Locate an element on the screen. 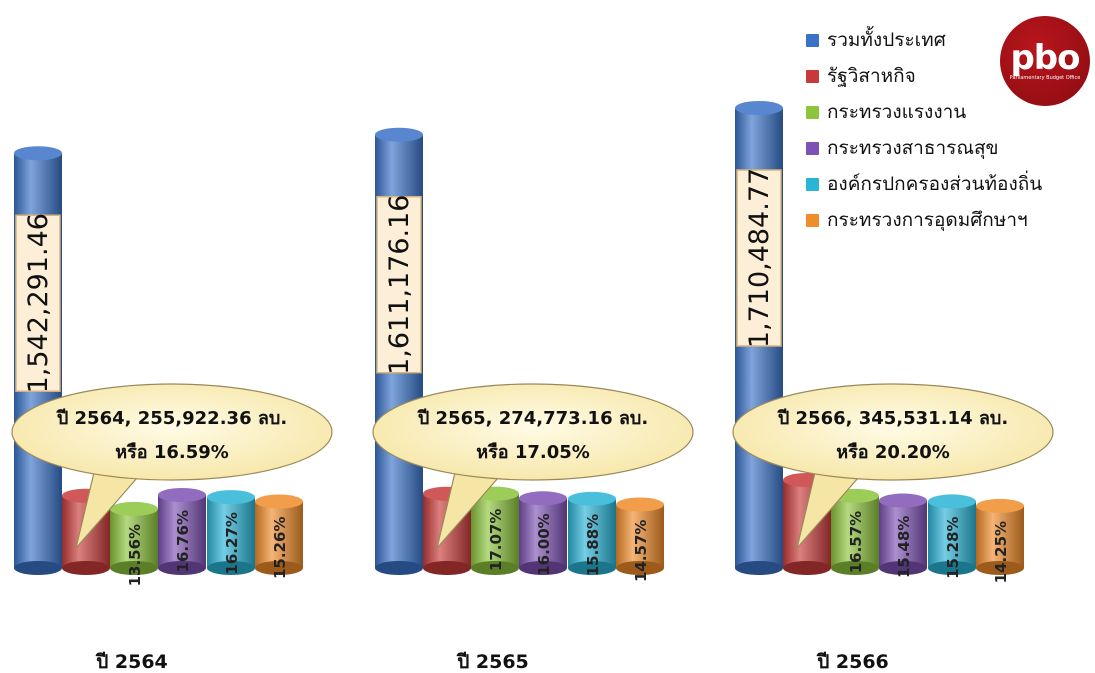 Image resolution: width=1095 pixels, height=673 pixels. svg-text: 1,710,484.77 is located at coordinates (759, 258).